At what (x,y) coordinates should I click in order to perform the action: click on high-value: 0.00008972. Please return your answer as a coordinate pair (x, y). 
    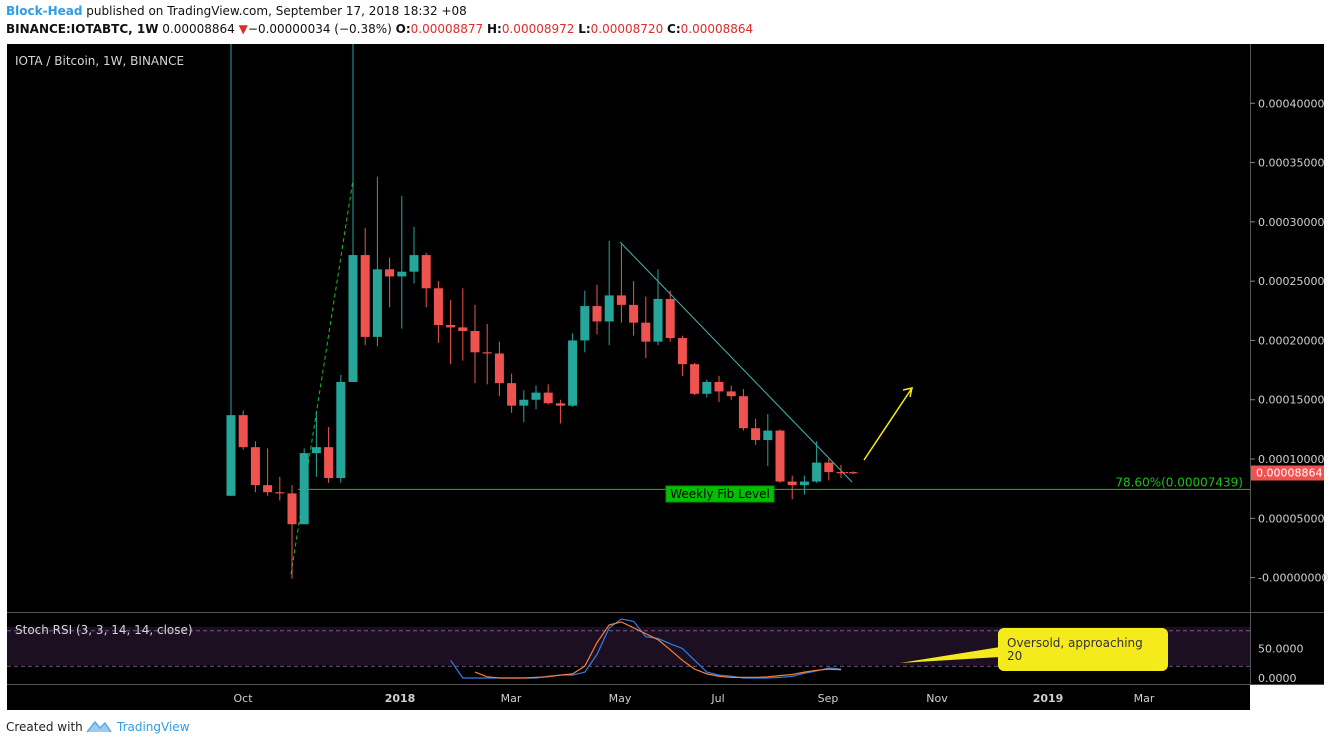
    Looking at the image, I should click on (538, 29).